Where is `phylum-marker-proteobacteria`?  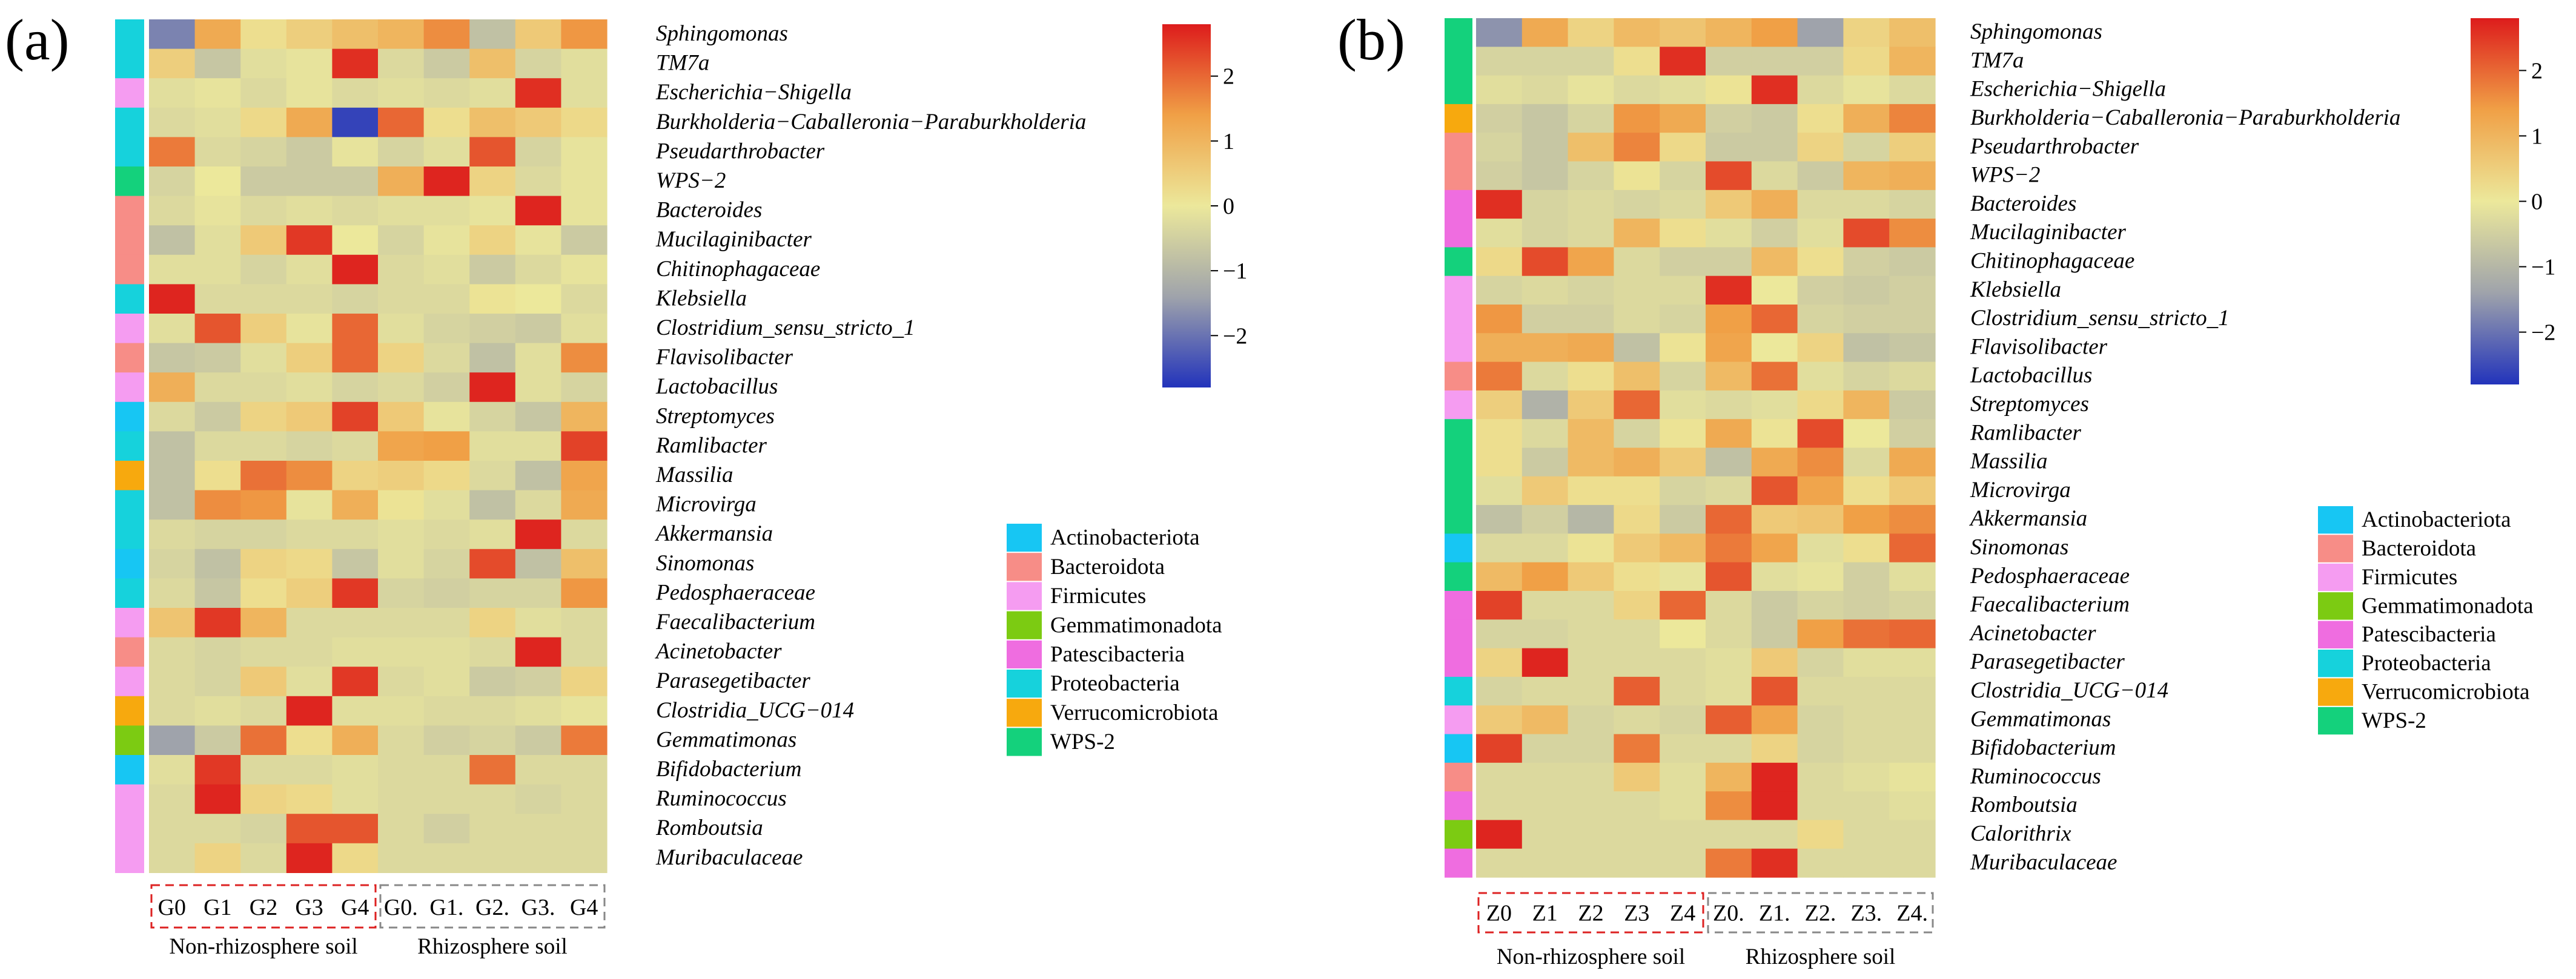 phylum-marker-proteobacteria is located at coordinates (129, 593).